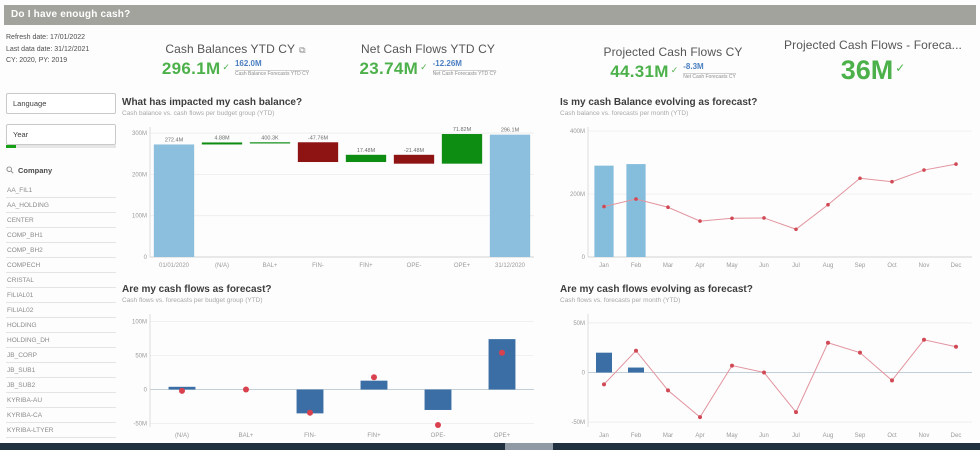  I want to click on chart-title: What has impacted my cash balance?, so click(212, 102).